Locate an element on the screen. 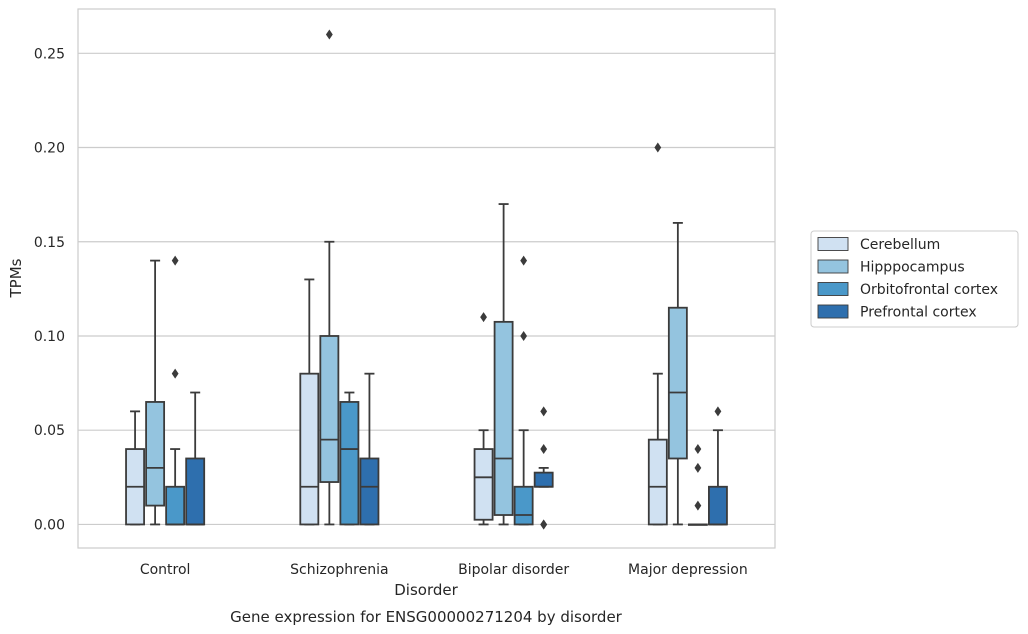  x-tick-label: Major depression is located at coordinates (688, 570).